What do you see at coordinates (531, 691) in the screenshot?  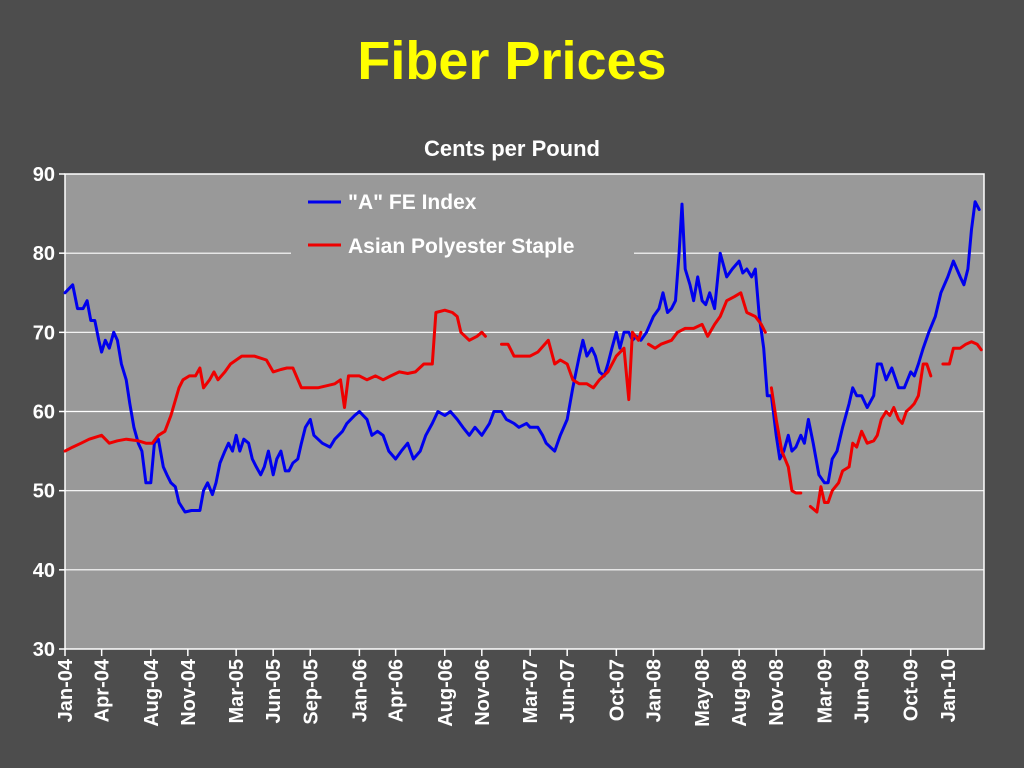 I see `x-tick-label: Mar-07` at bounding box center [531, 691].